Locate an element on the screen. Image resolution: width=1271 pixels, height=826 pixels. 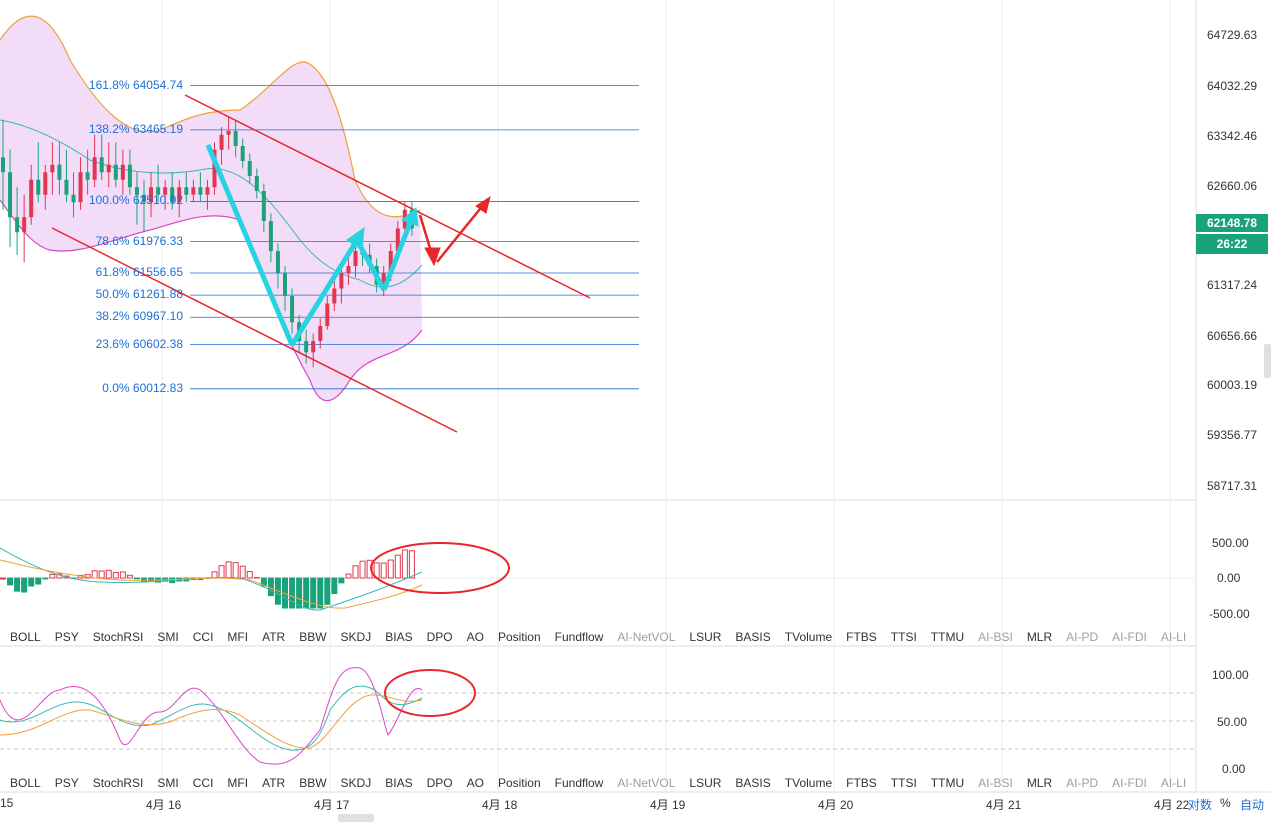
price-tick: 60003.19 is located at coordinates (1232, 385).